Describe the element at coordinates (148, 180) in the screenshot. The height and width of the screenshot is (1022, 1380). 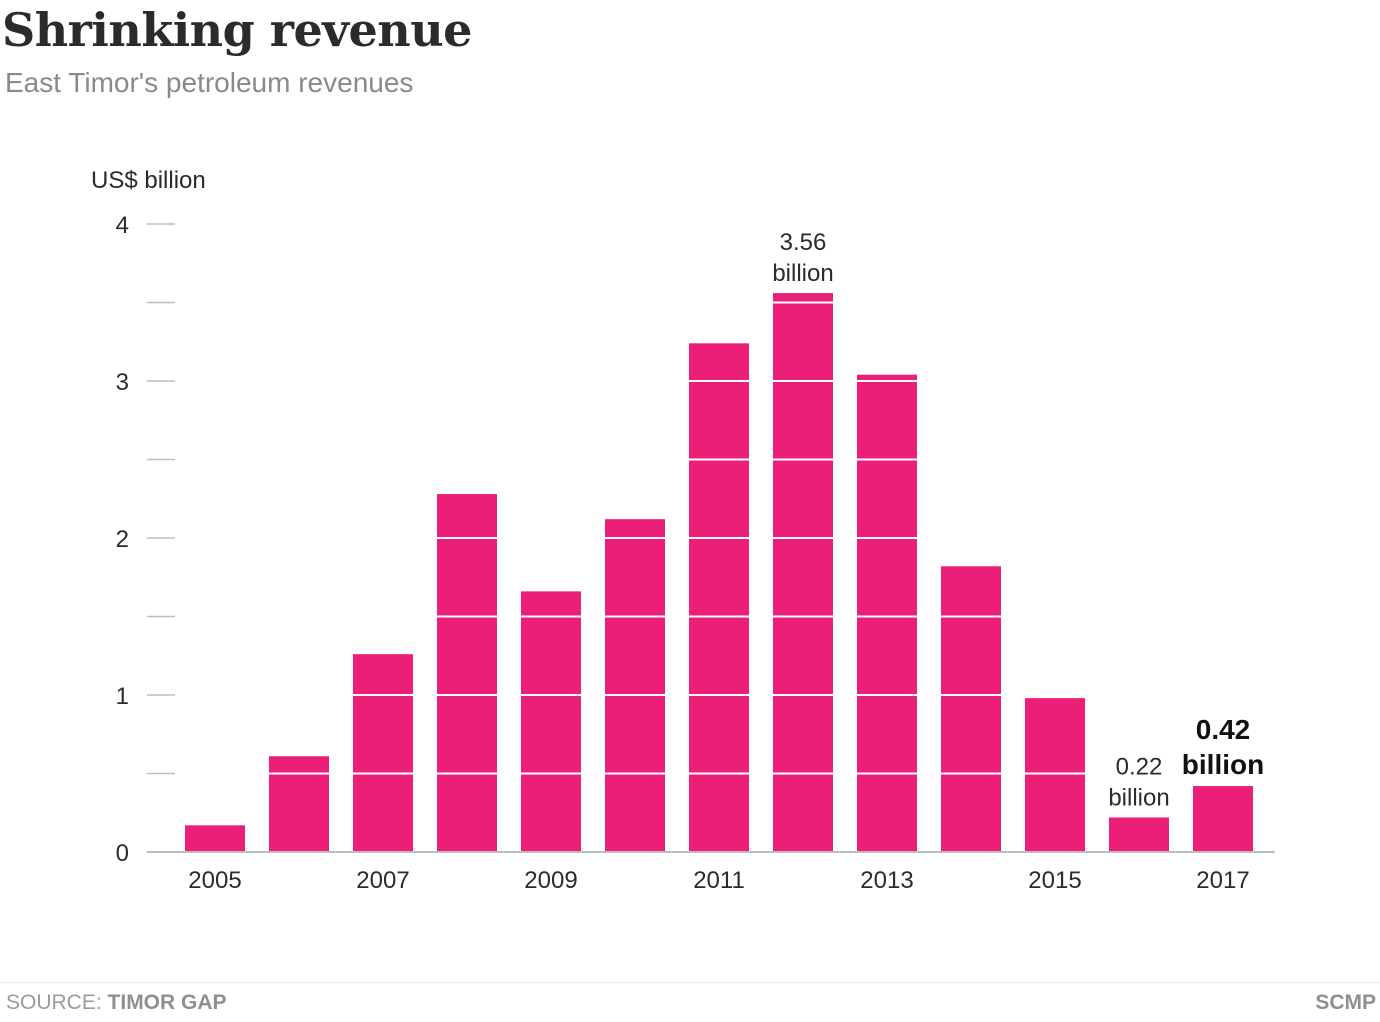
I see `y-axis-unit-label: US$ billion` at that location.